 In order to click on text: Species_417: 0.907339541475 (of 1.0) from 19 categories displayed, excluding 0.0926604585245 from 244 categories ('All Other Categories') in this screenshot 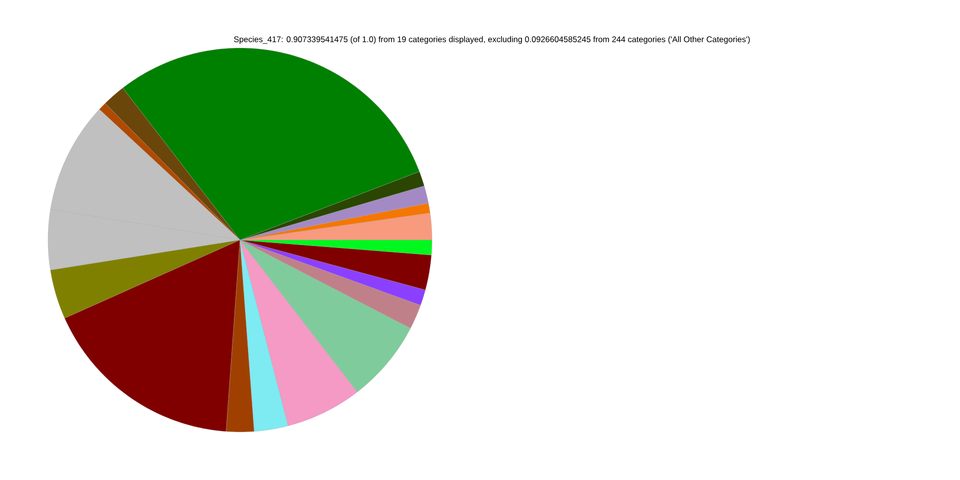, I will do `click(492, 40)`.